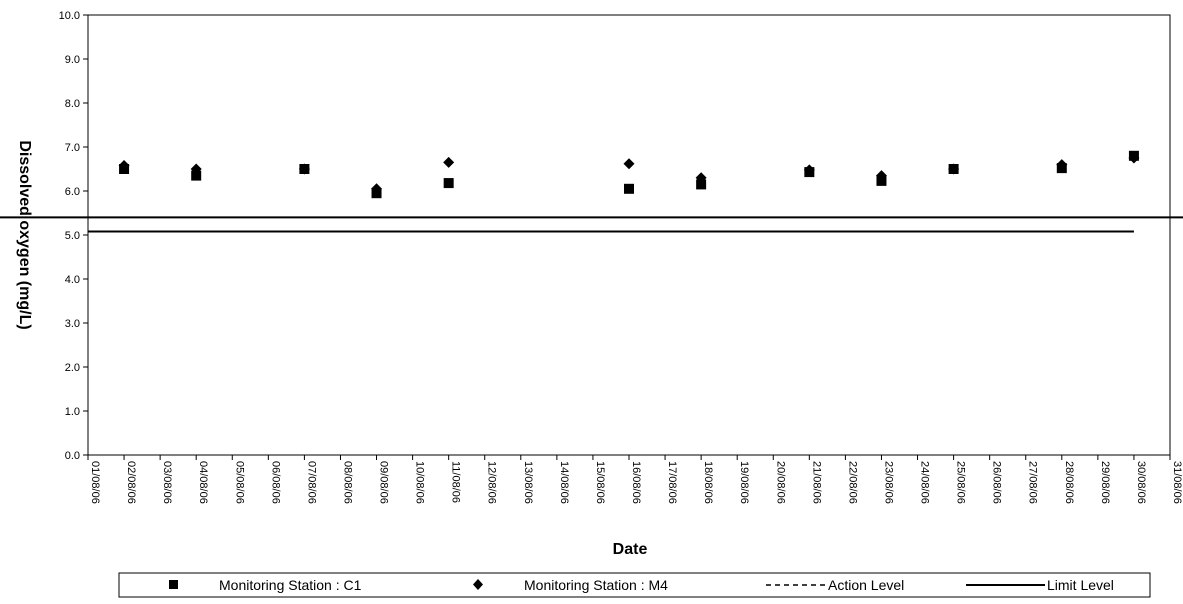 The image size is (1183, 604). What do you see at coordinates (72, 456) in the screenshot?
I see `y-tick-label: 0.0` at bounding box center [72, 456].